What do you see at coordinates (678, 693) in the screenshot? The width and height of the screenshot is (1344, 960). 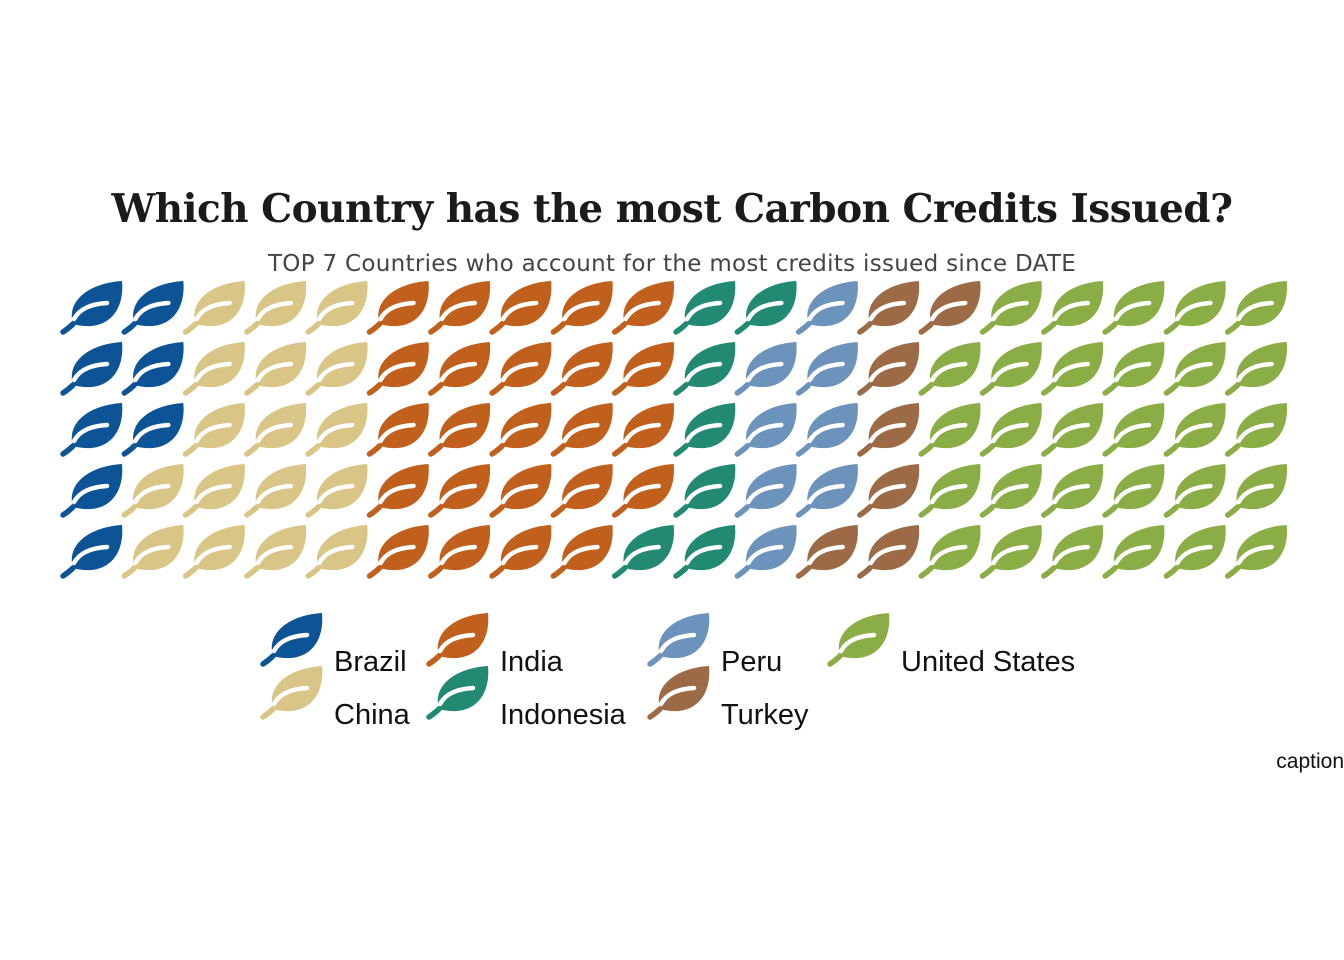 I see `legend-key-turkey` at bounding box center [678, 693].